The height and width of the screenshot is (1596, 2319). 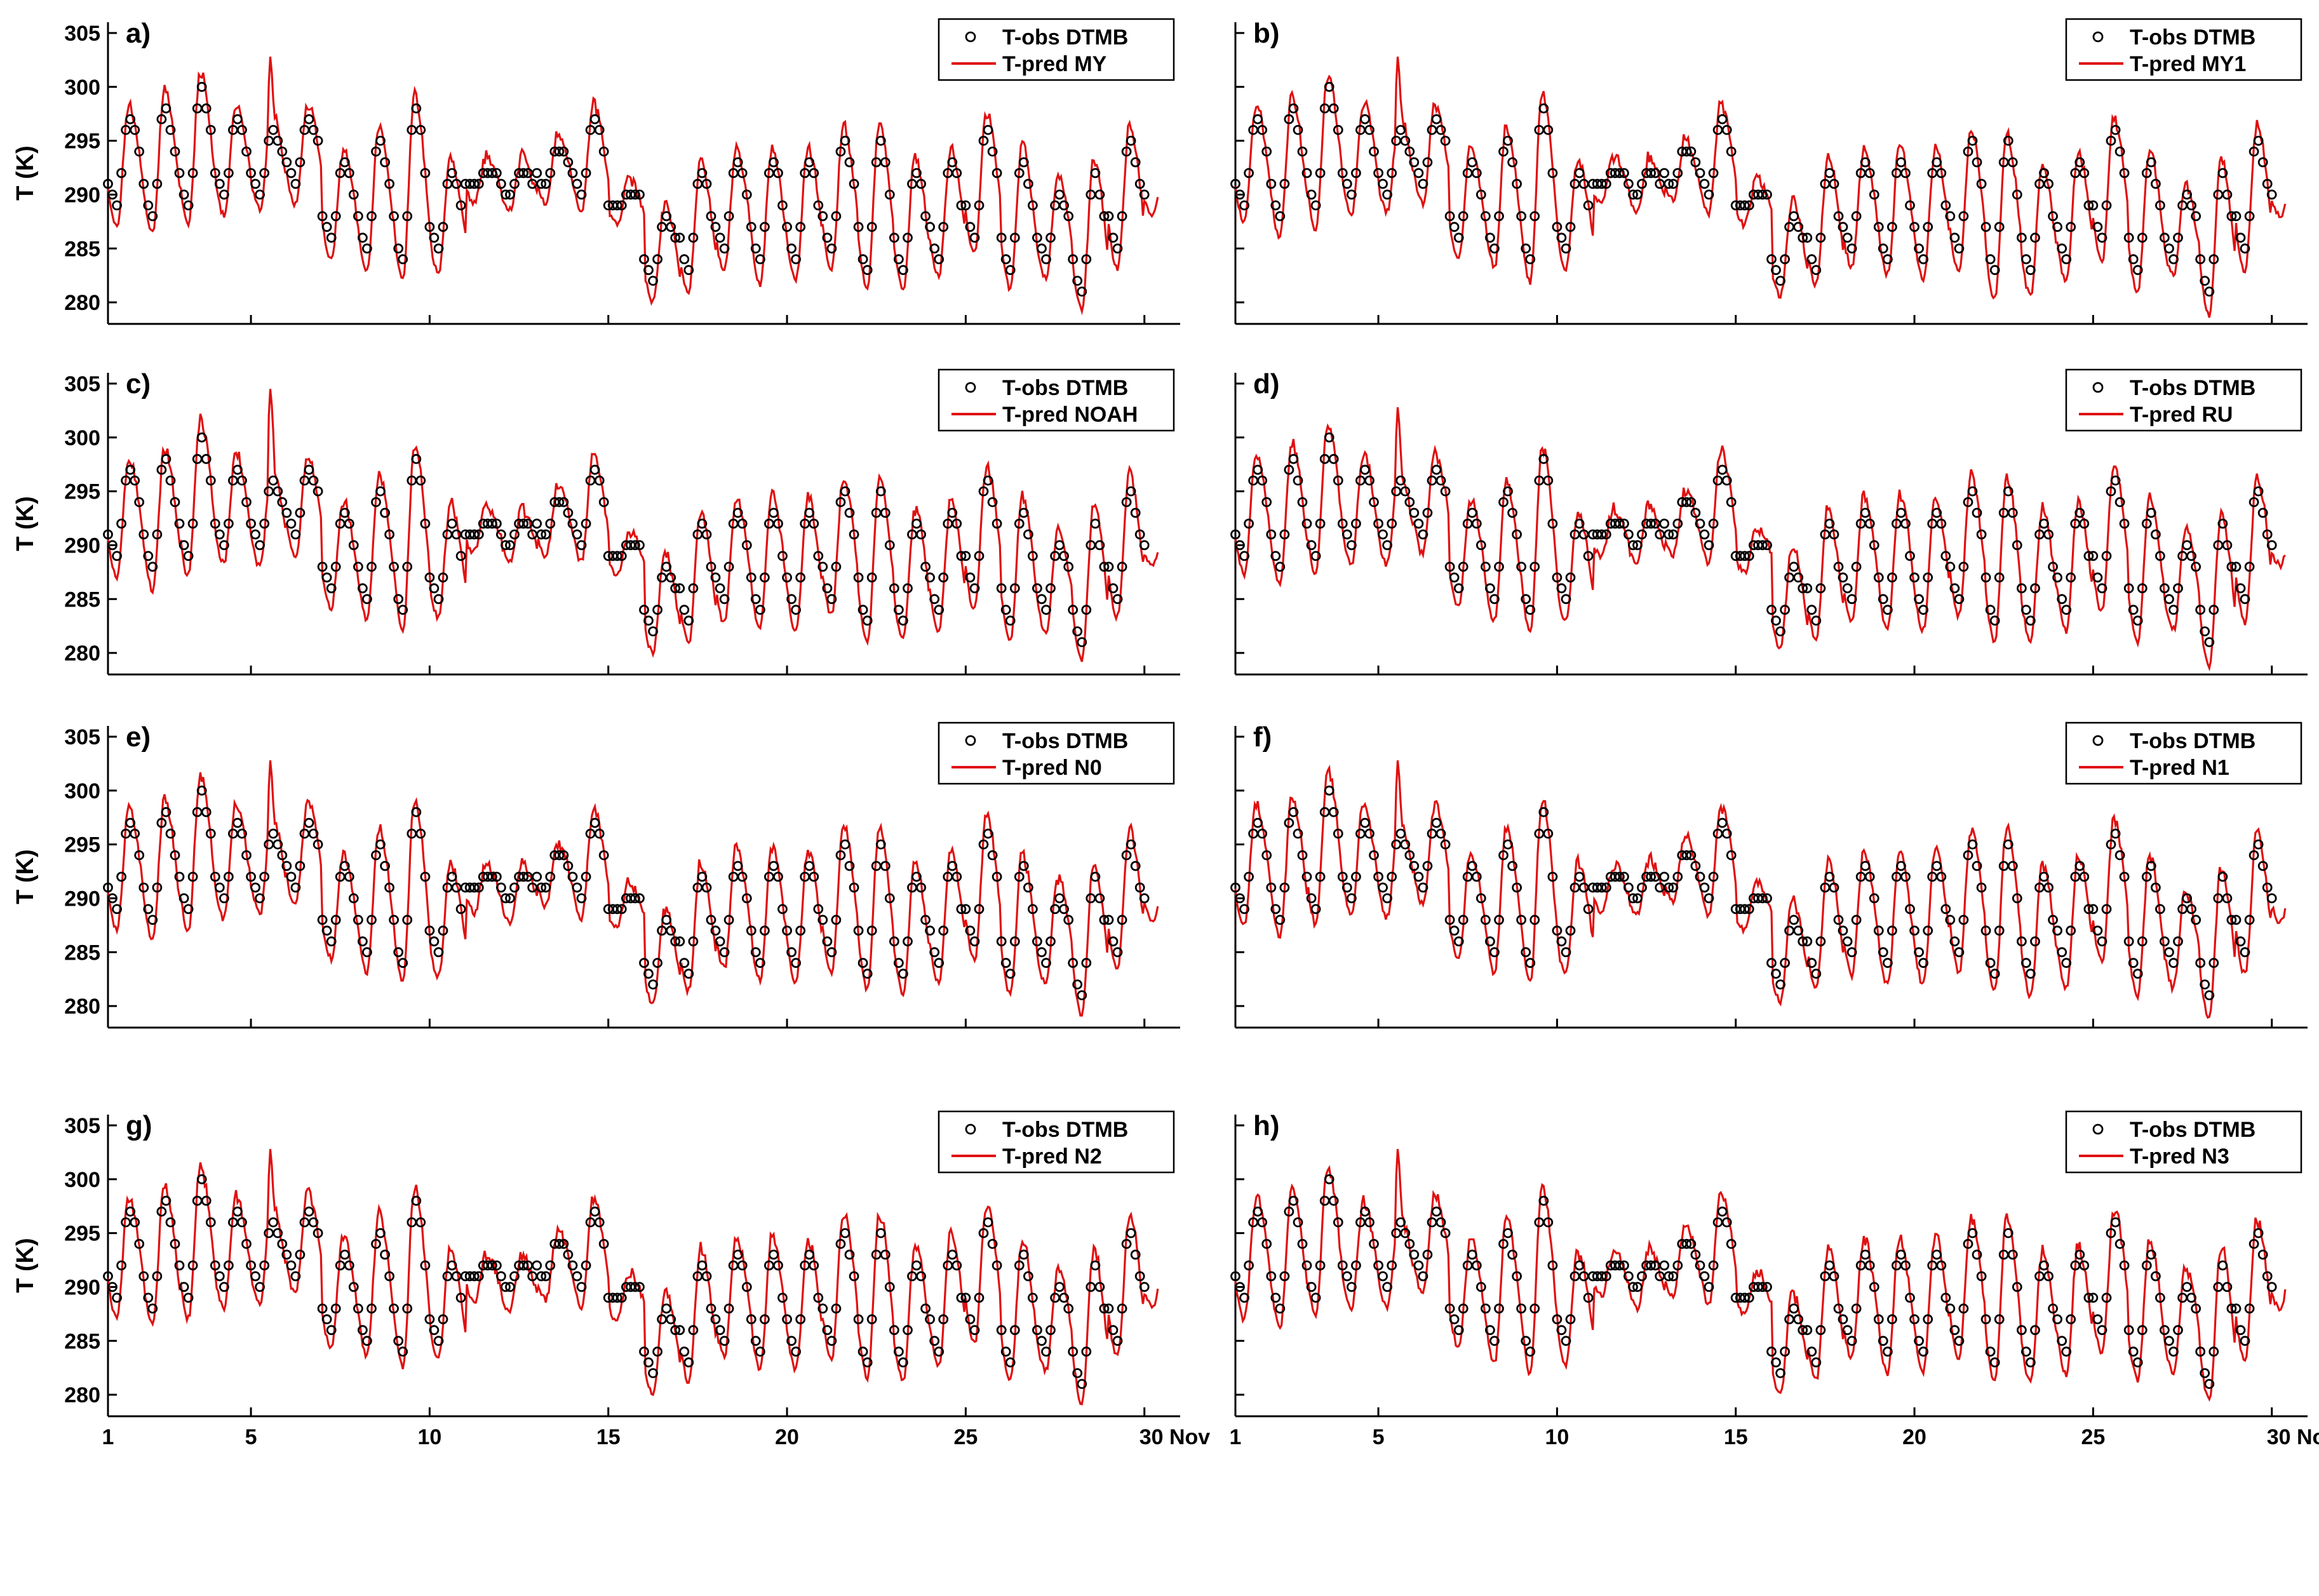 I want to click on y-tick-label: 290, so click(x=82, y=899).